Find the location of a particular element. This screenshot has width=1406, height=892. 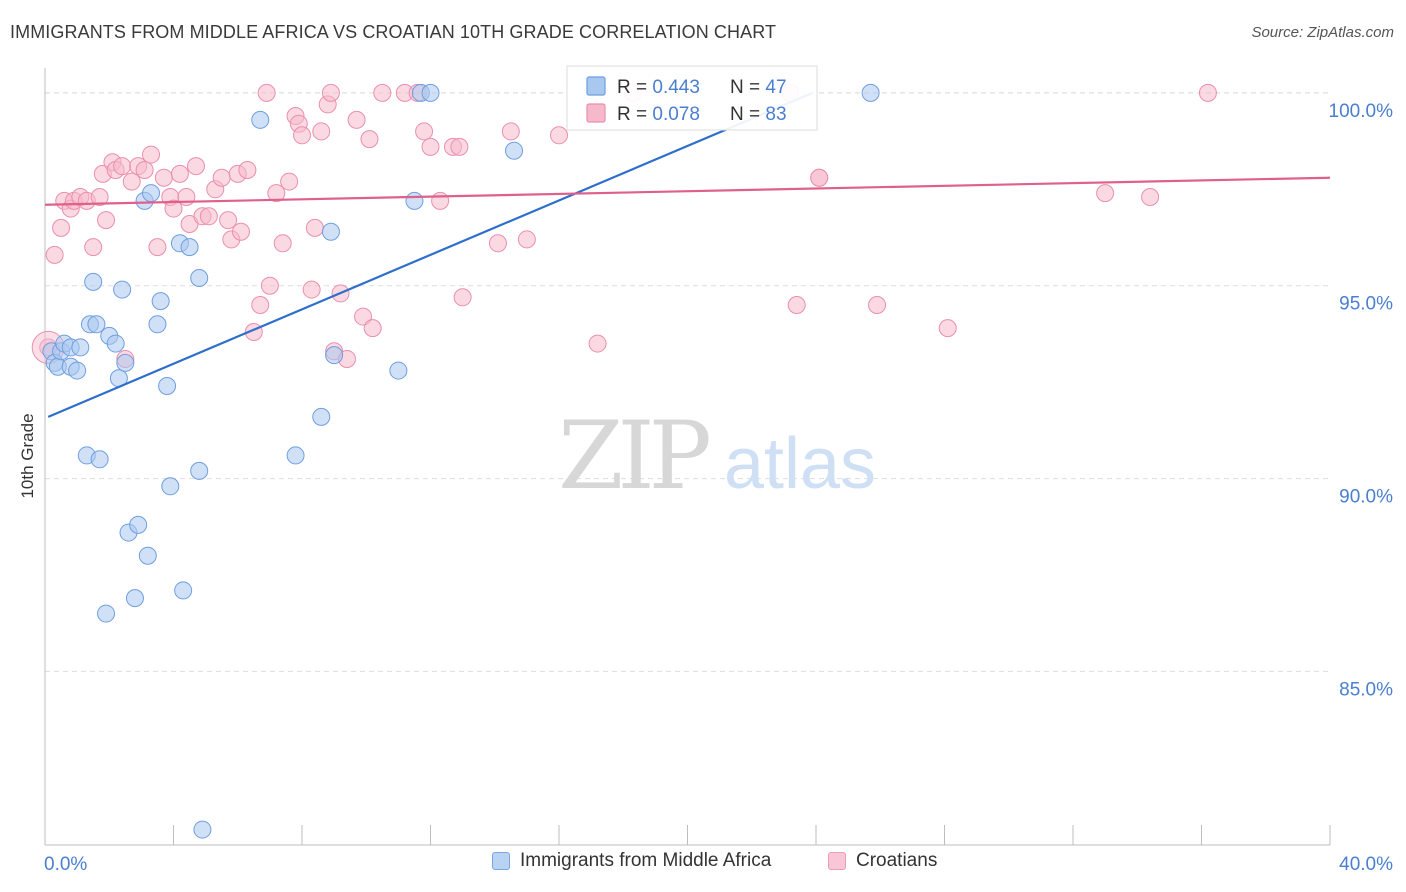

legend-item-middle-africa: Immigrants from Middle Africa is located at coordinates (631, 861).